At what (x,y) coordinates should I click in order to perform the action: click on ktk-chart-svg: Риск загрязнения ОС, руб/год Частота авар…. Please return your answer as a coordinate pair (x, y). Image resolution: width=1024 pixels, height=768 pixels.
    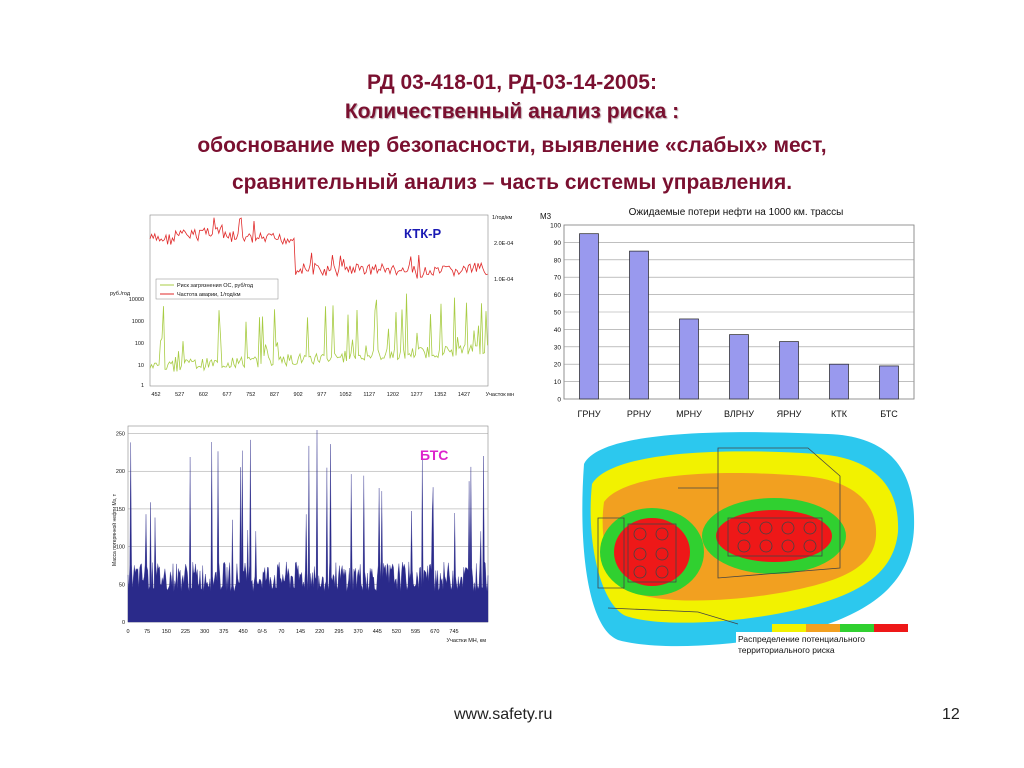
    Looking at the image, I should click on (312, 306).